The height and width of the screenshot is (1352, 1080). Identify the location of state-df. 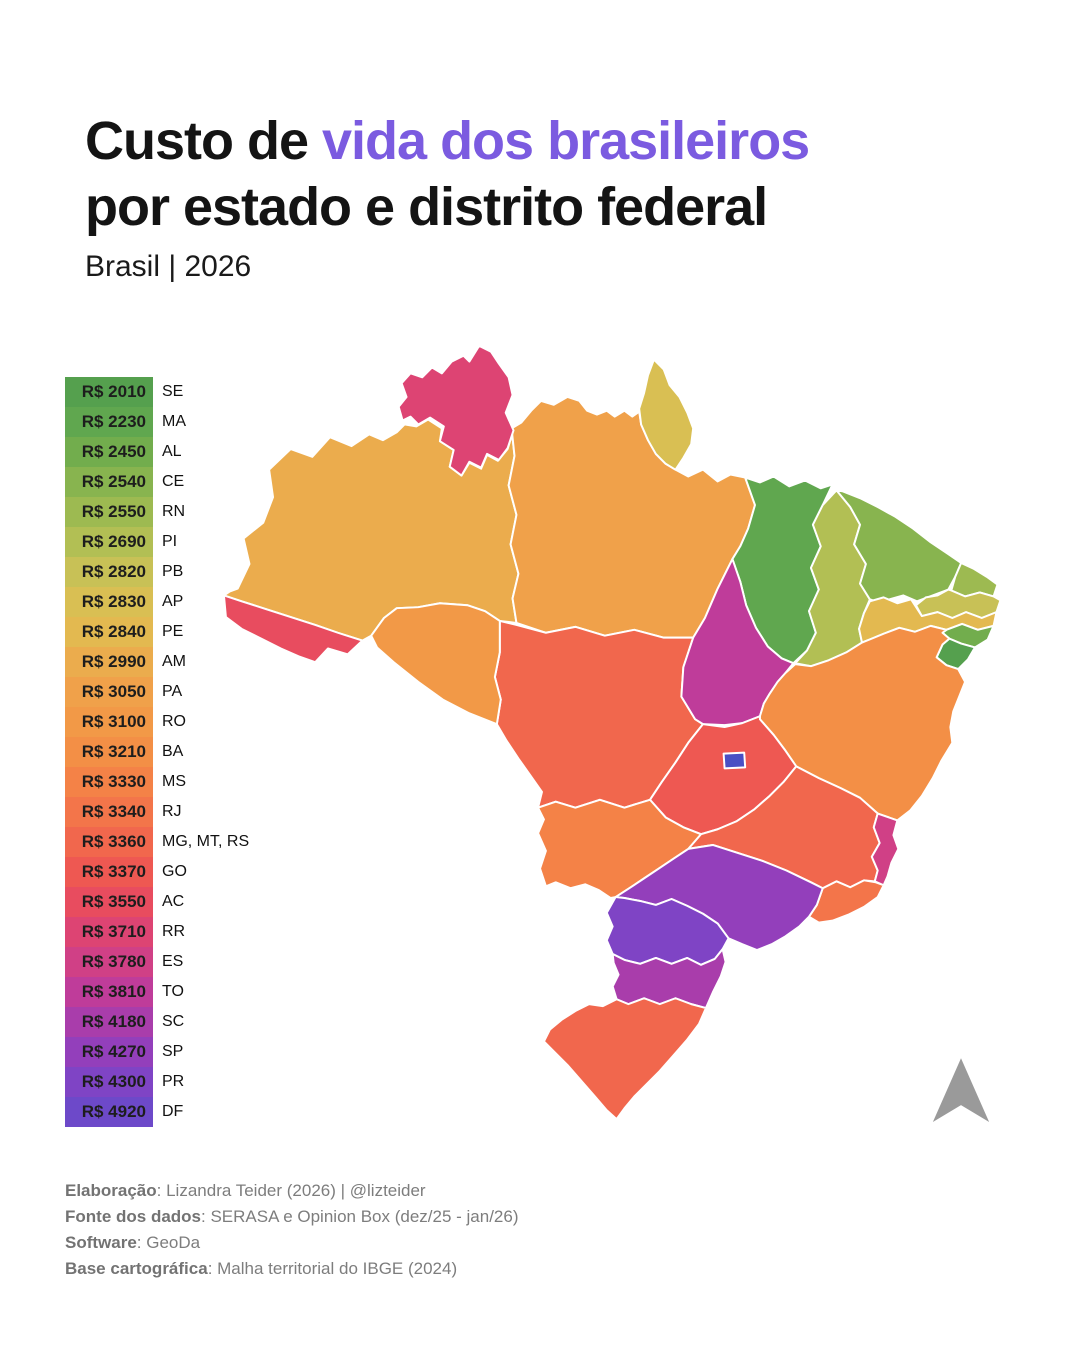
(734, 760).